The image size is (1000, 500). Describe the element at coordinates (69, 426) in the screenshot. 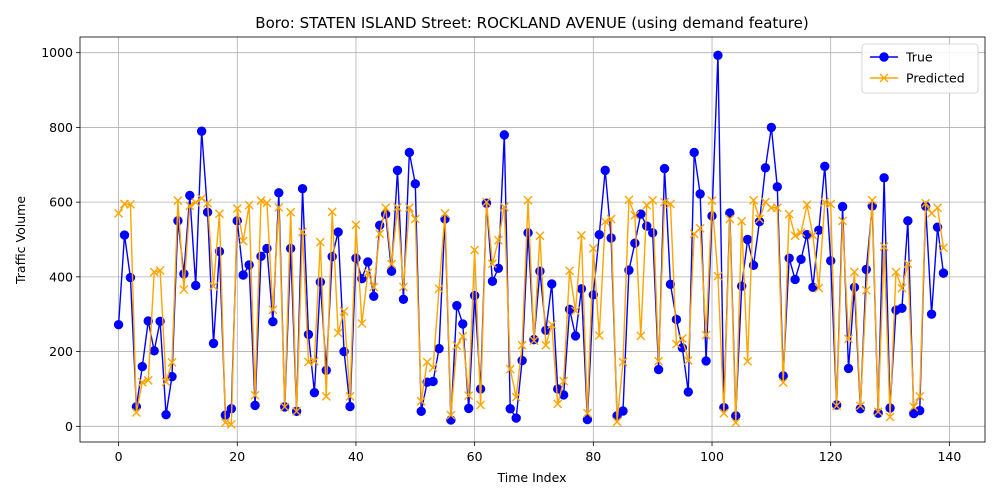

I see `y-tick-label: 0` at that location.